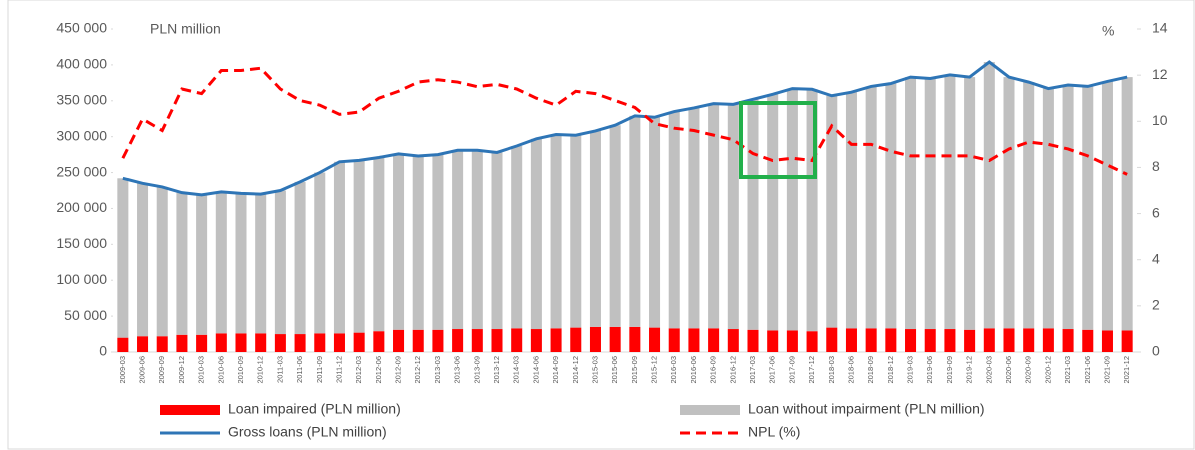  I want to click on x-tick-label: 2021-06, so click(1087, 370).